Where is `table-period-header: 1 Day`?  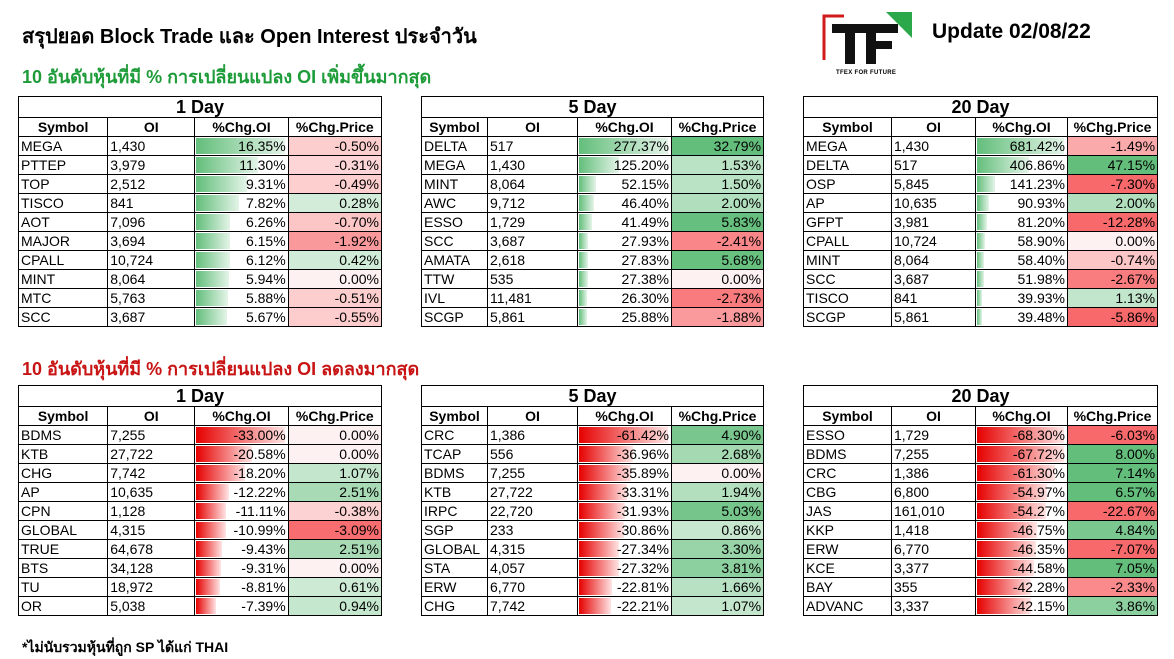 table-period-header: 1 Day is located at coordinates (200, 396).